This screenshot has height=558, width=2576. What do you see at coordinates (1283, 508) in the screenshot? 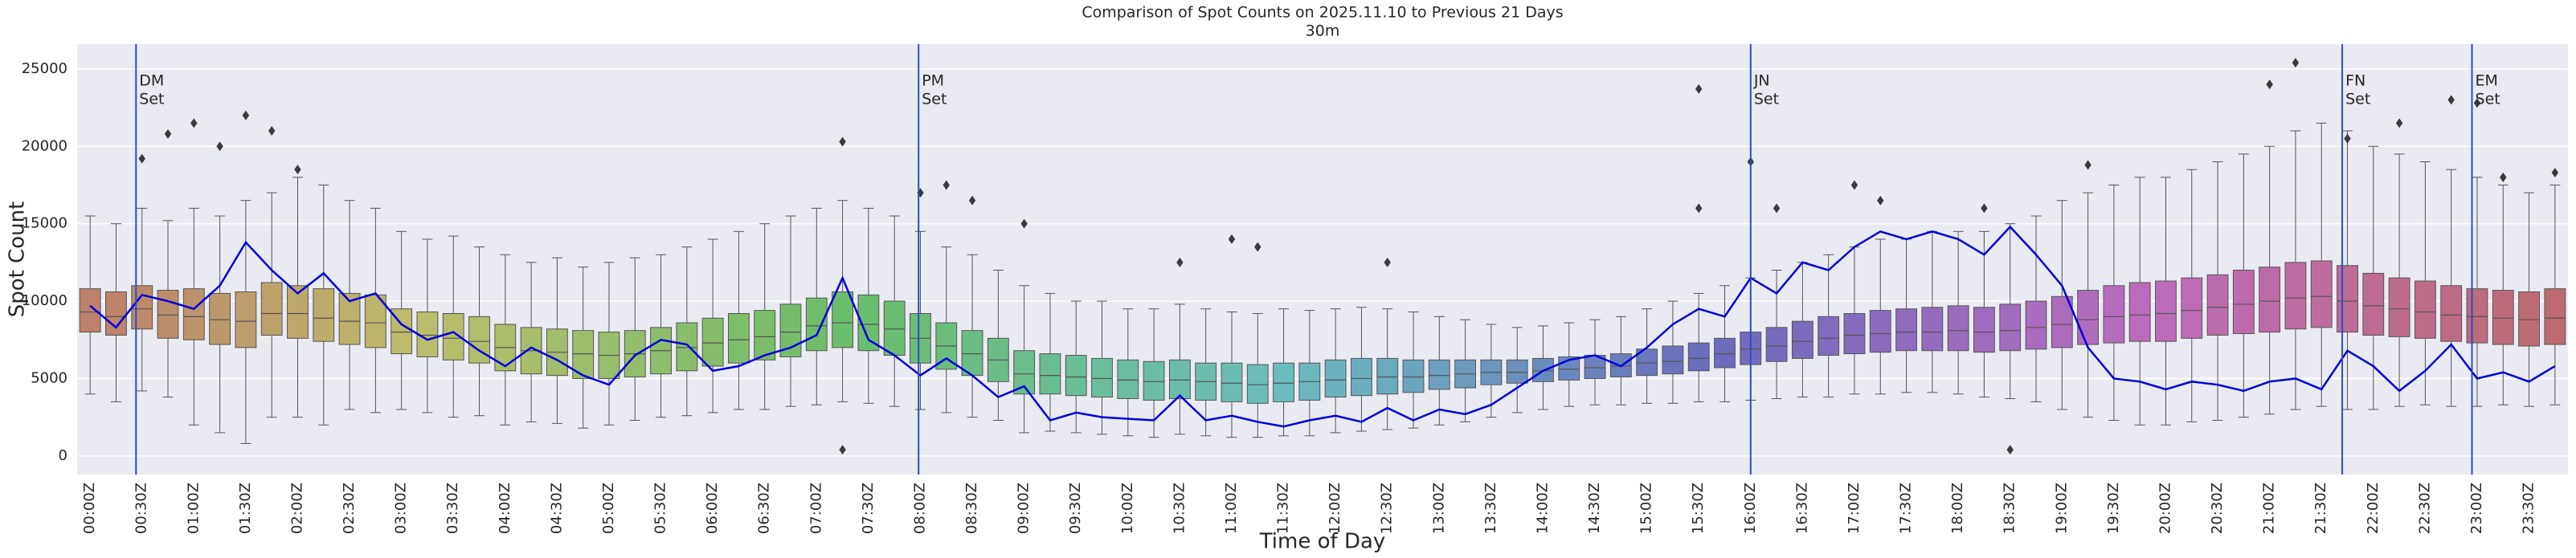
I see `x-tick-label: 11:30Z` at bounding box center [1283, 508].